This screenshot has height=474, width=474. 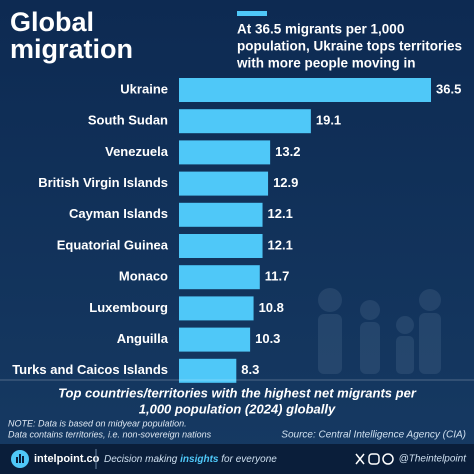 What do you see at coordinates (267, 338) in the screenshot?
I see `value-label: 10.3` at bounding box center [267, 338].